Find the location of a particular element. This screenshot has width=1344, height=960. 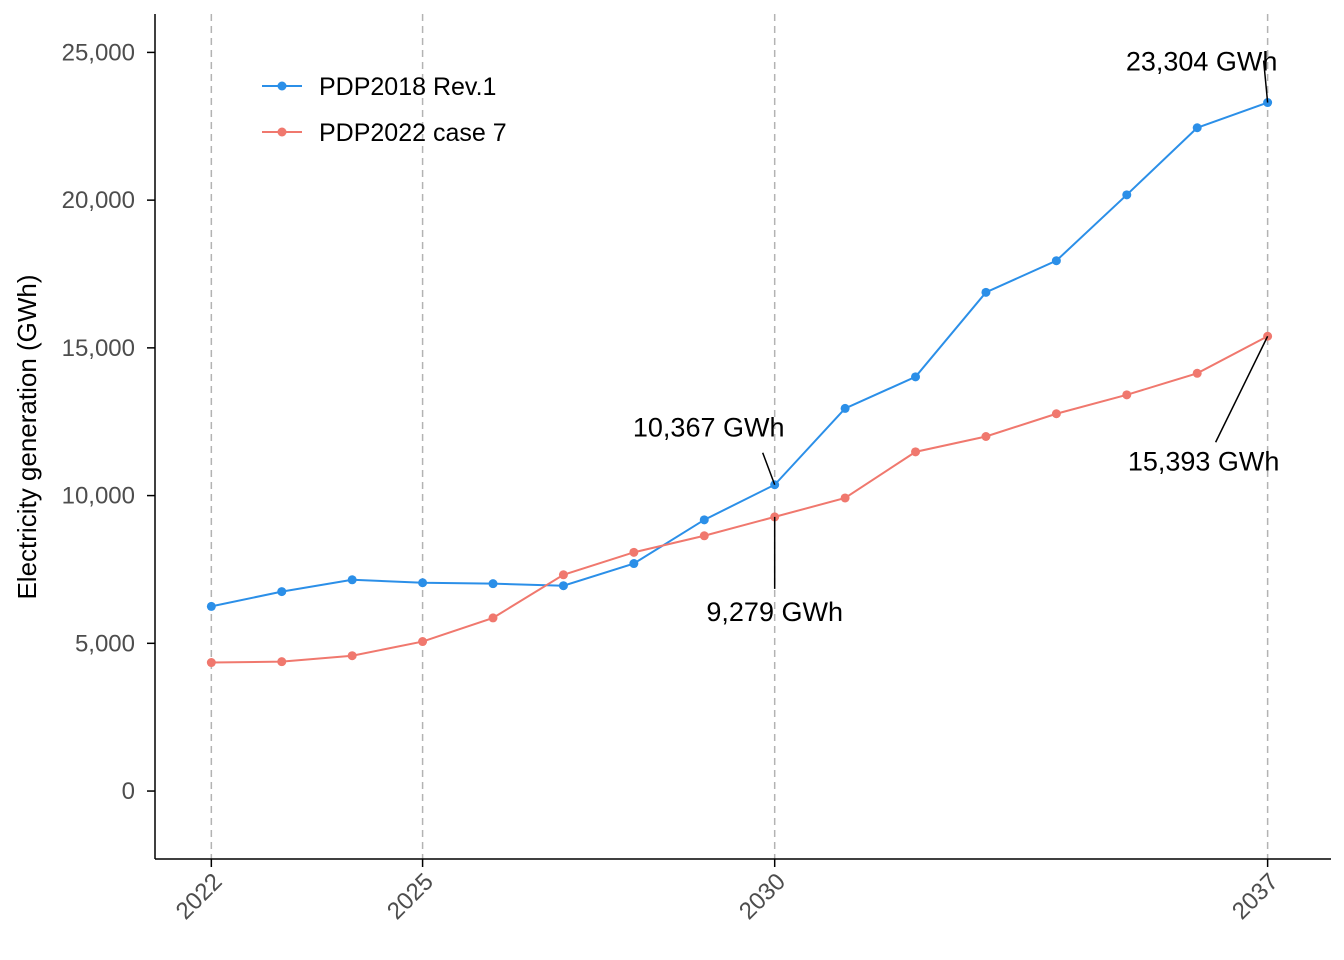

y-tick-label: 20,000 is located at coordinates (98, 200).